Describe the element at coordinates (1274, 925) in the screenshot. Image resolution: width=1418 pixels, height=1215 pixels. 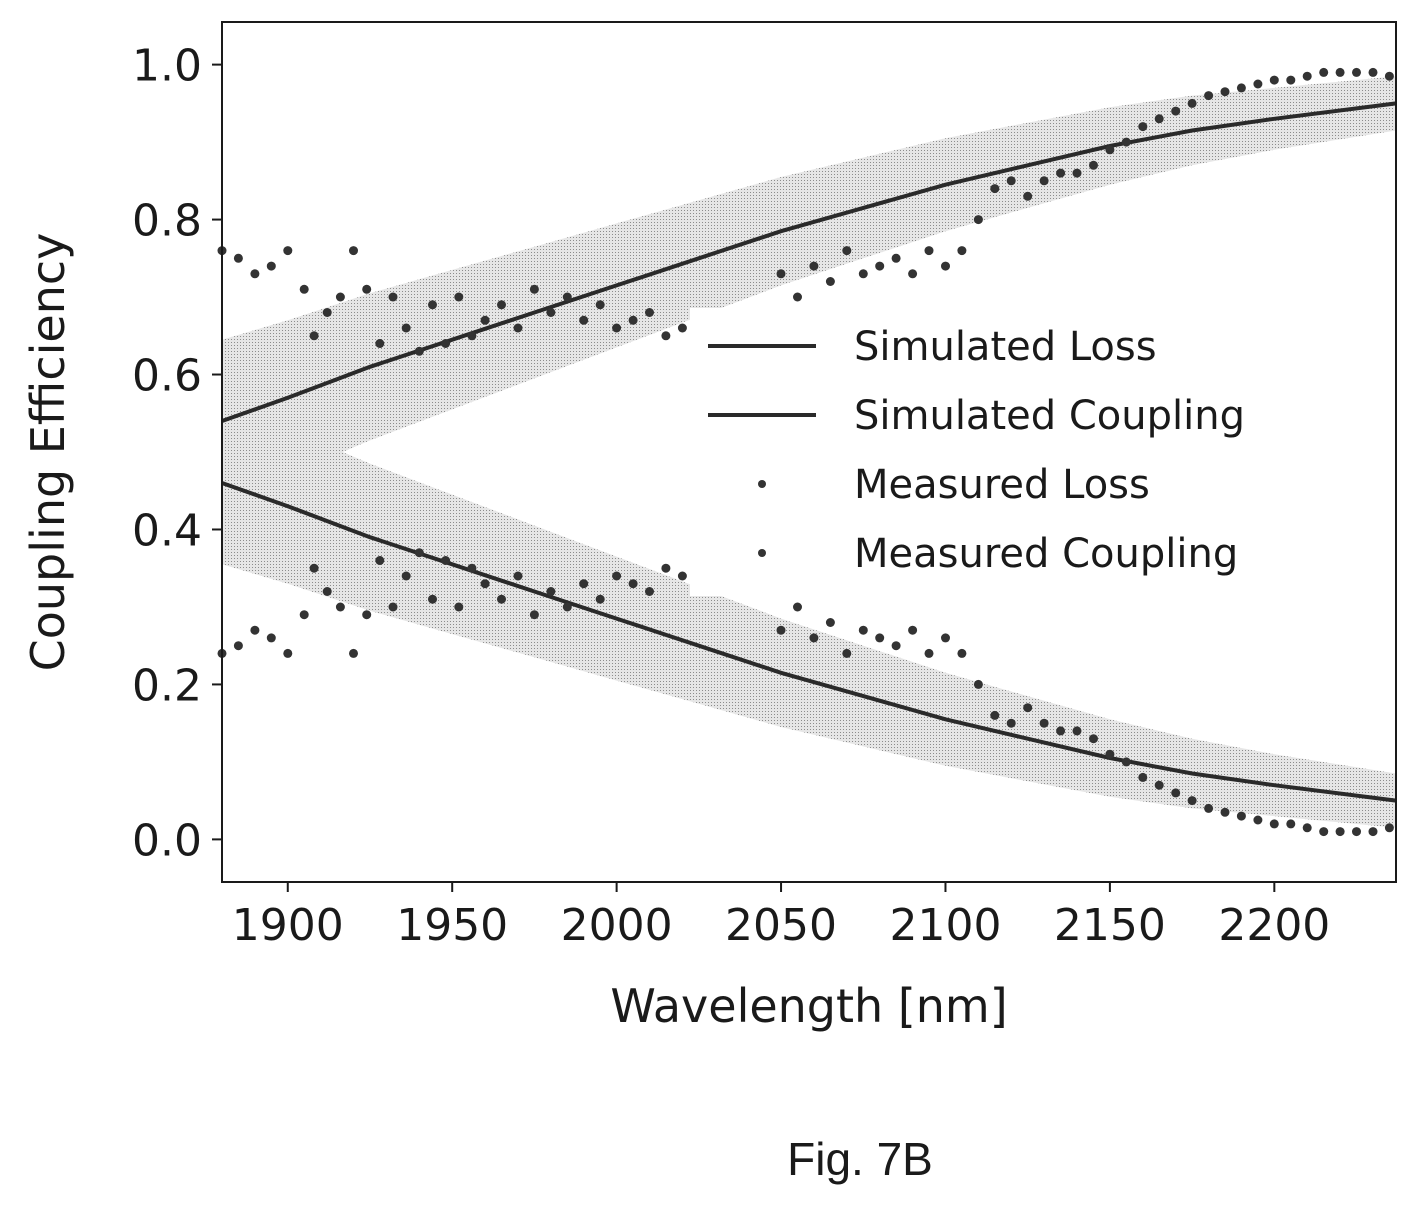
I see `x-tick-label: 2200` at that location.